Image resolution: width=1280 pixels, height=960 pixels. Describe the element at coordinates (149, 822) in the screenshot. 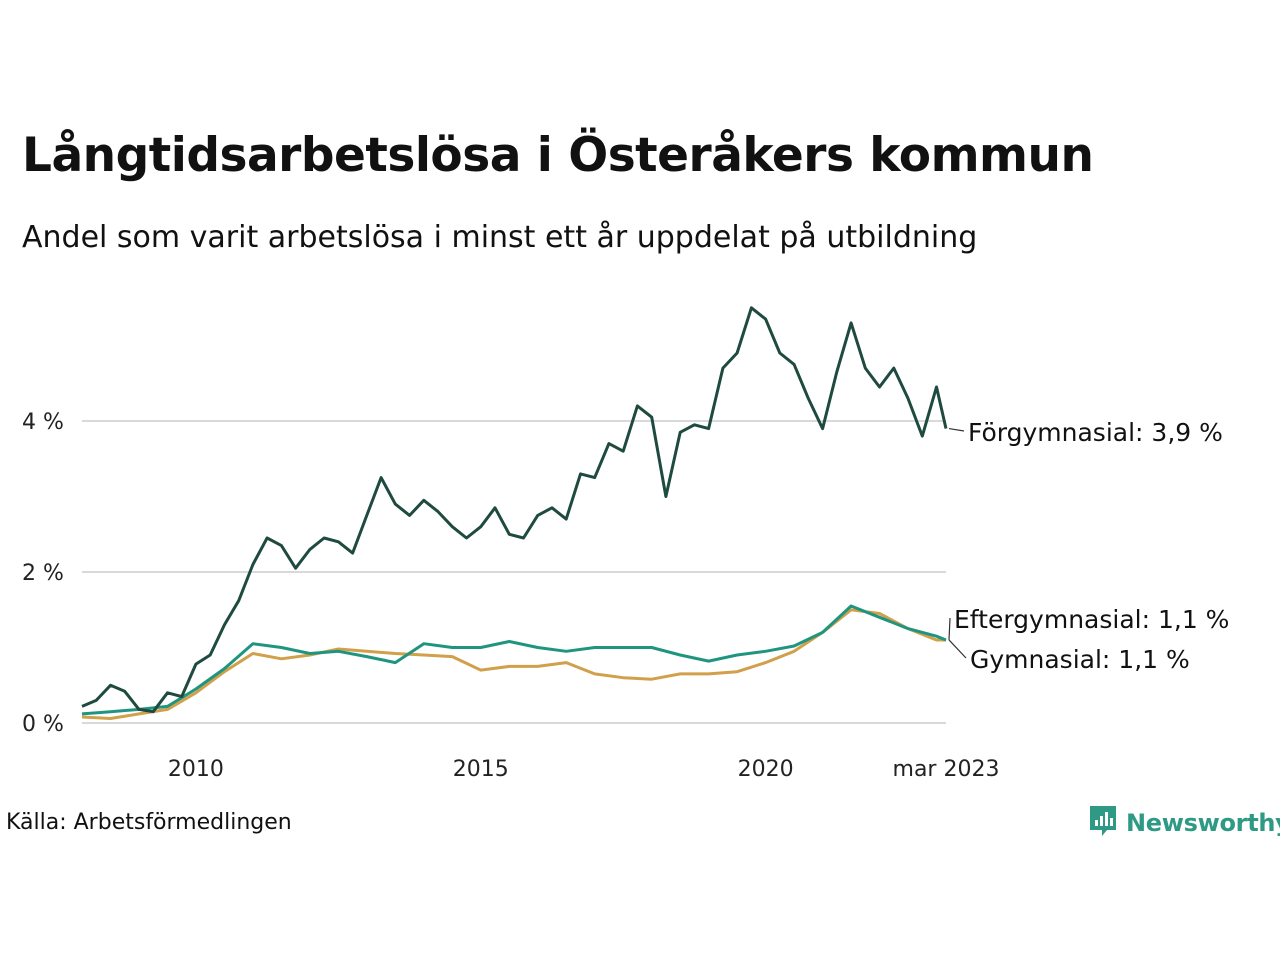

I see `source-note: Källa: Arbetsförmedlingen` at that location.